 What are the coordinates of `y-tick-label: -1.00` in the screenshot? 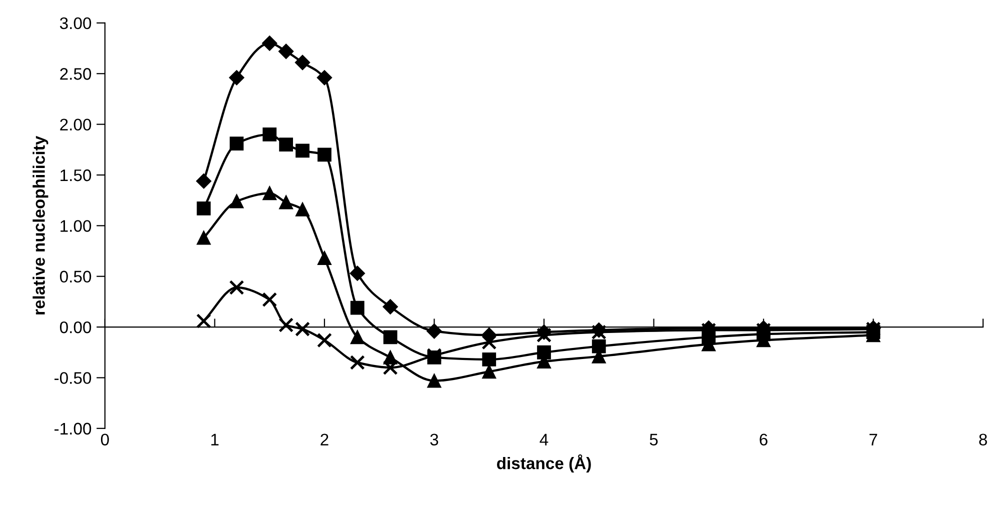 It's located at (73, 428).